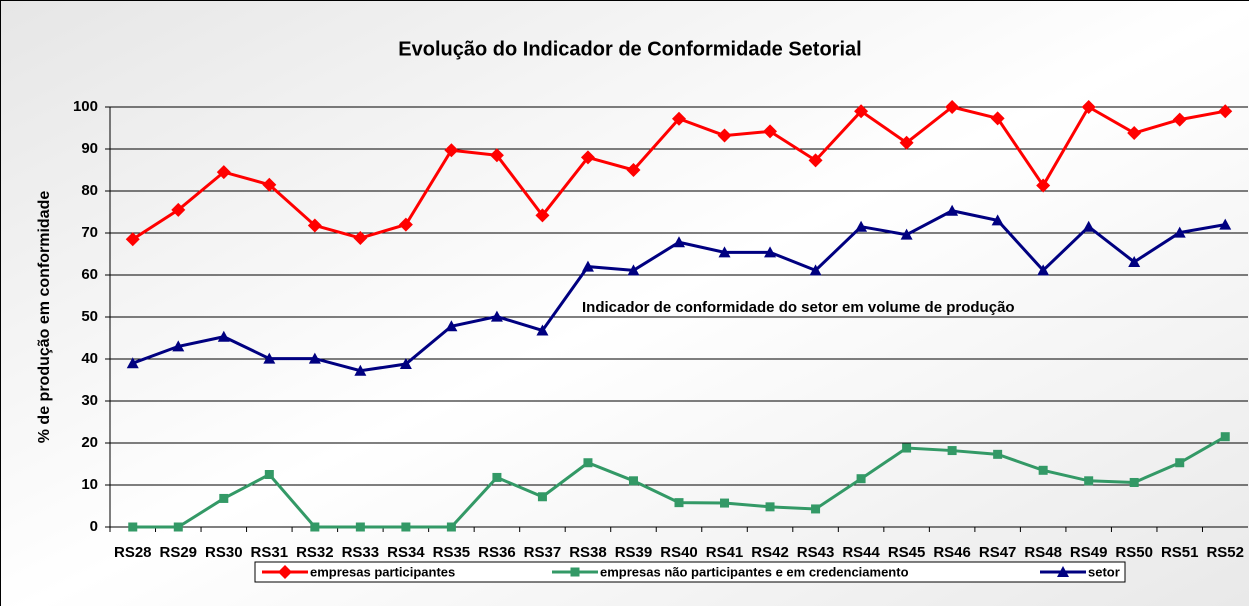  Describe the element at coordinates (270, 552) in the screenshot. I see `x-tick-label: RS31` at that location.